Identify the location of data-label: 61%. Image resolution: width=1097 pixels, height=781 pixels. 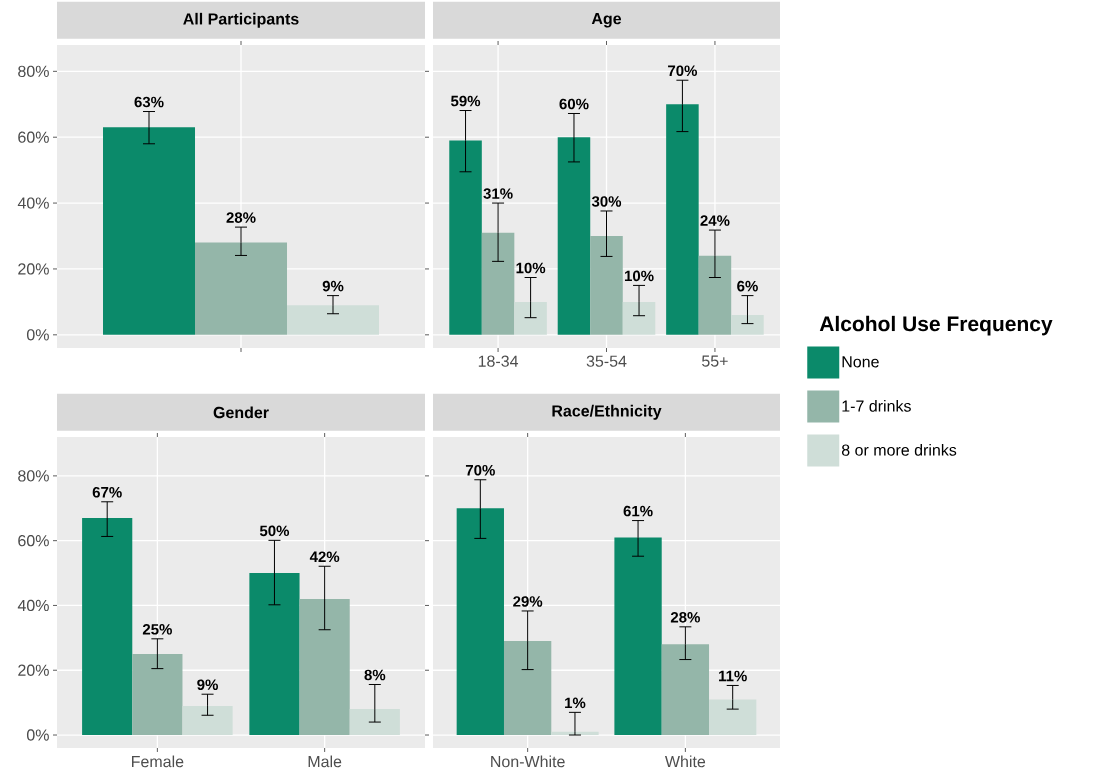
(638, 511).